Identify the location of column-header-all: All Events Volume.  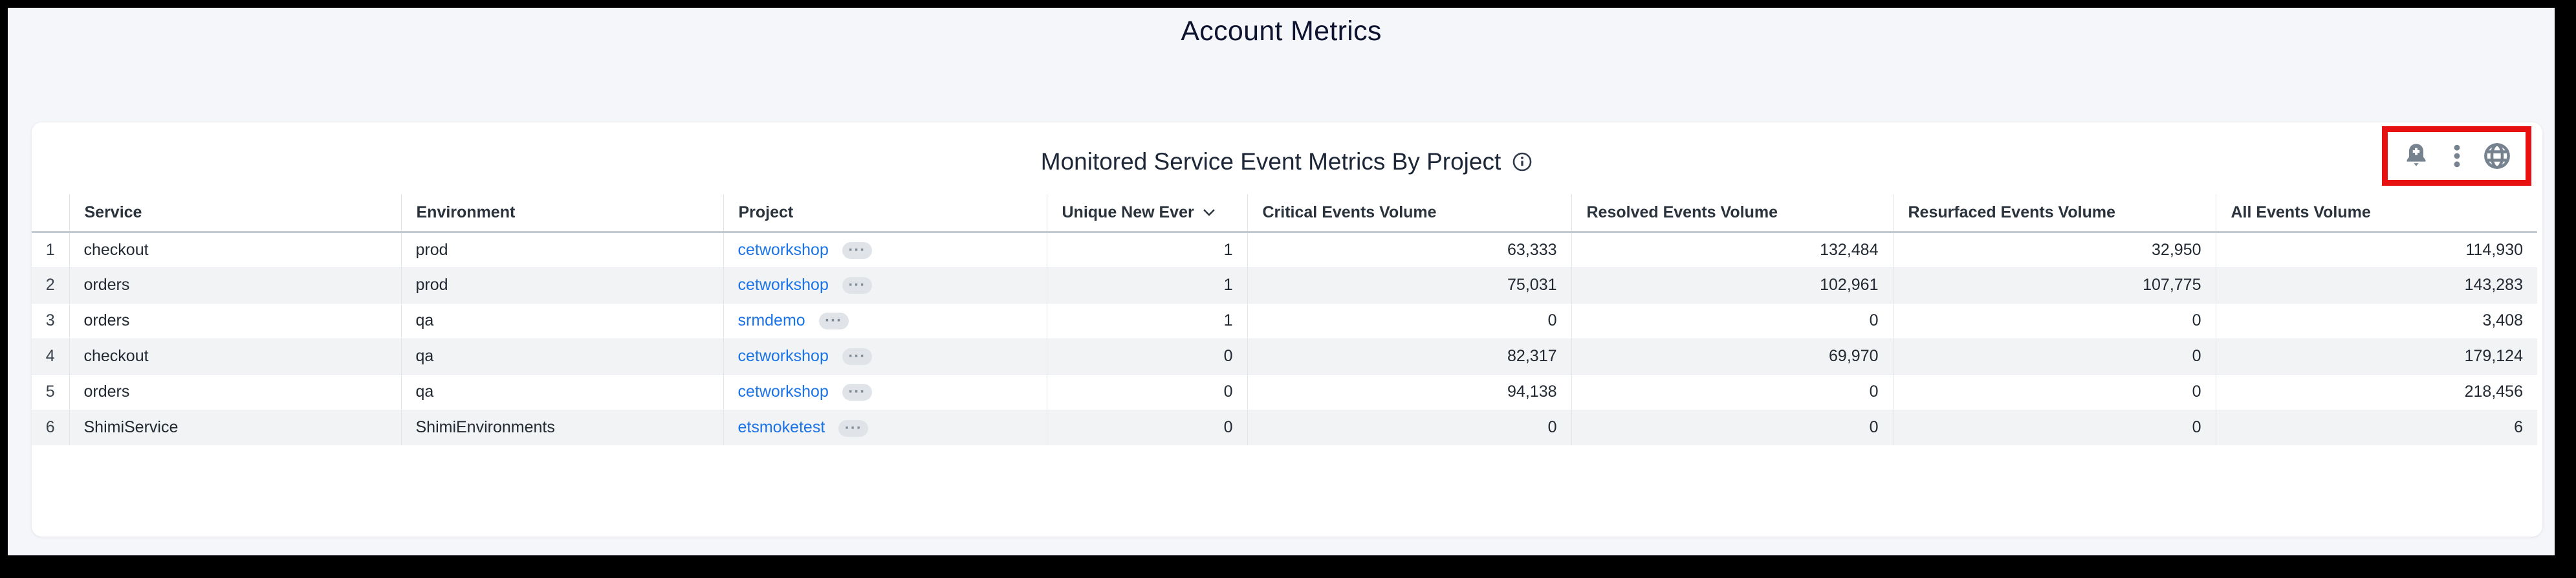
(2376, 213).